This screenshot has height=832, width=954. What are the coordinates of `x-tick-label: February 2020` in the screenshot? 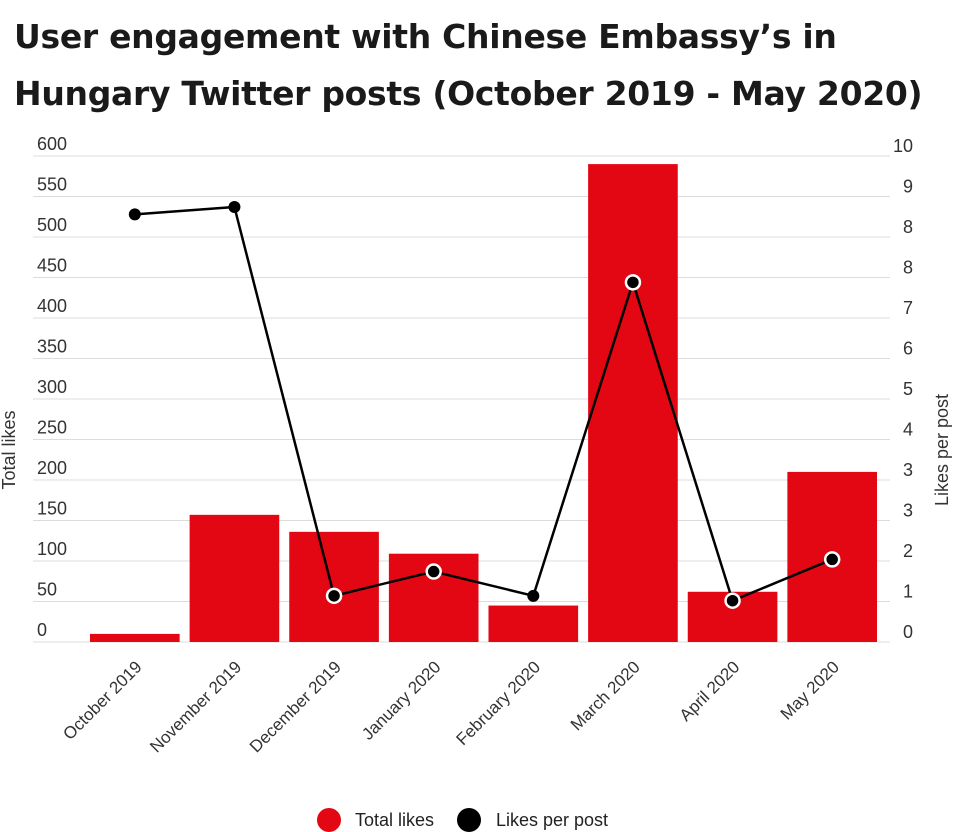 It's located at (499, 703).